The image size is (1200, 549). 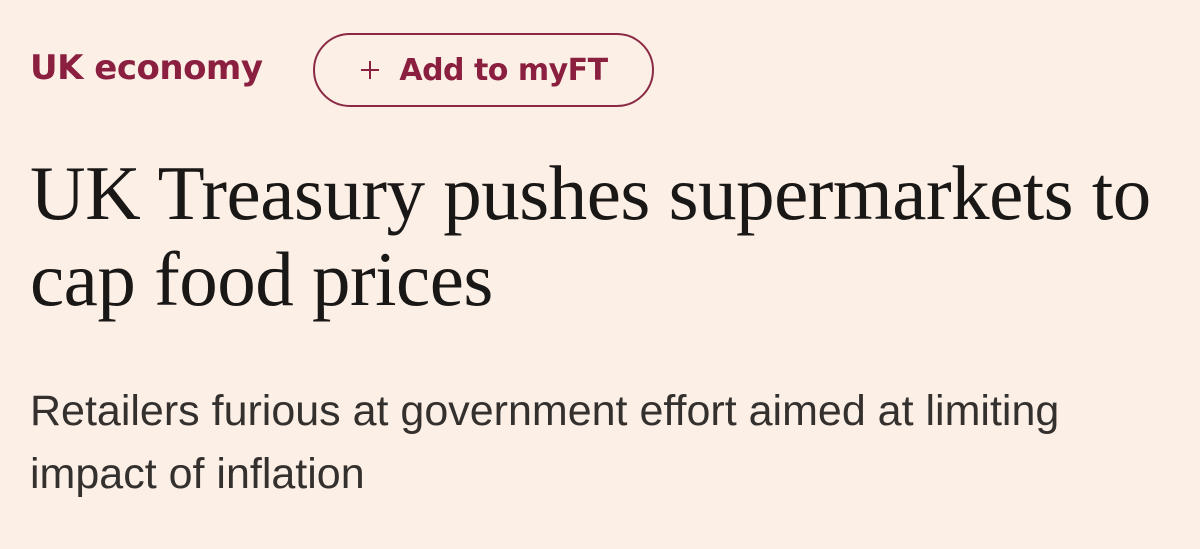 I want to click on add-to-myft-button: Add to myFT, so click(x=483, y=70).